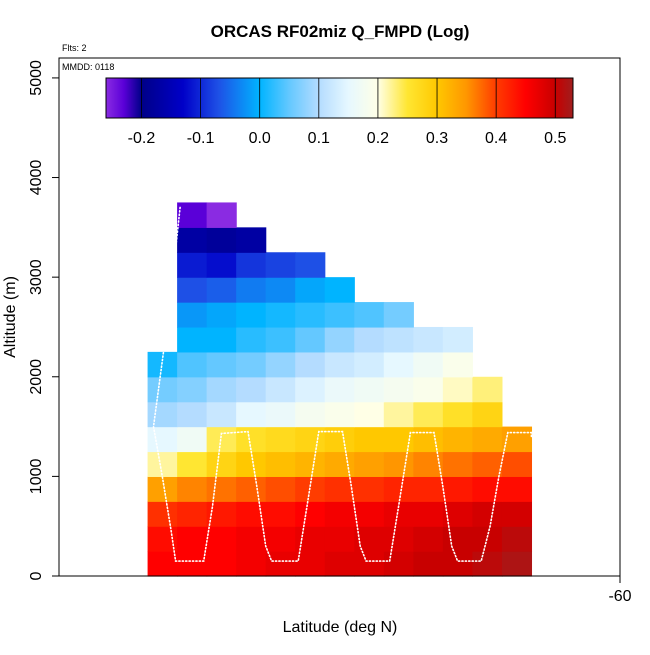 This screenshot has height=655, width=650. What do you see at coordinates (319, 138) in the screenshot?
I see `colorbar-tick-label: 0.1` at bounding box center [319, 138].